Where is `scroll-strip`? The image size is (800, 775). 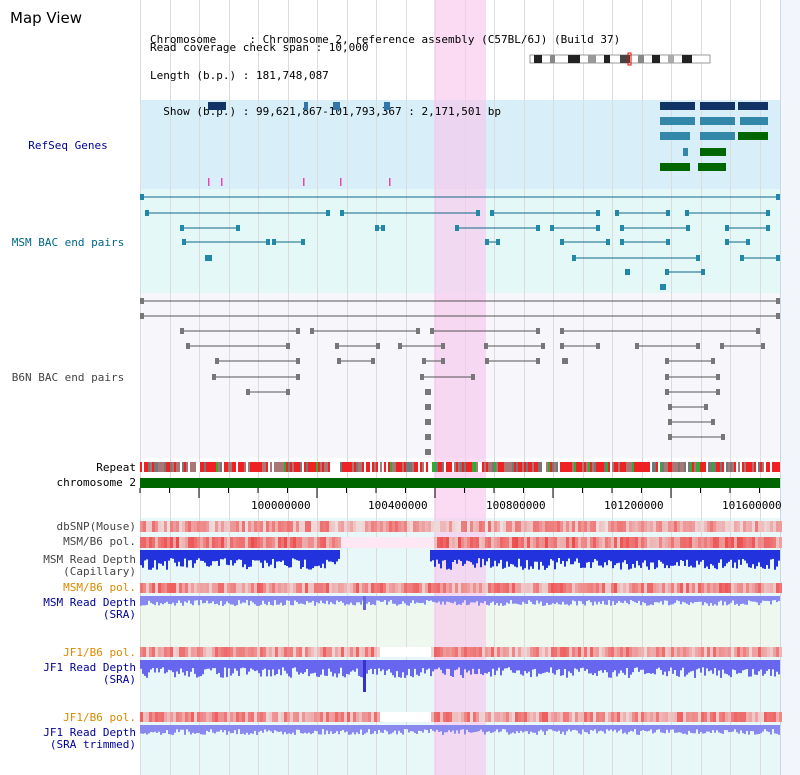
scroll-strip is located at coordinates (790, 387).